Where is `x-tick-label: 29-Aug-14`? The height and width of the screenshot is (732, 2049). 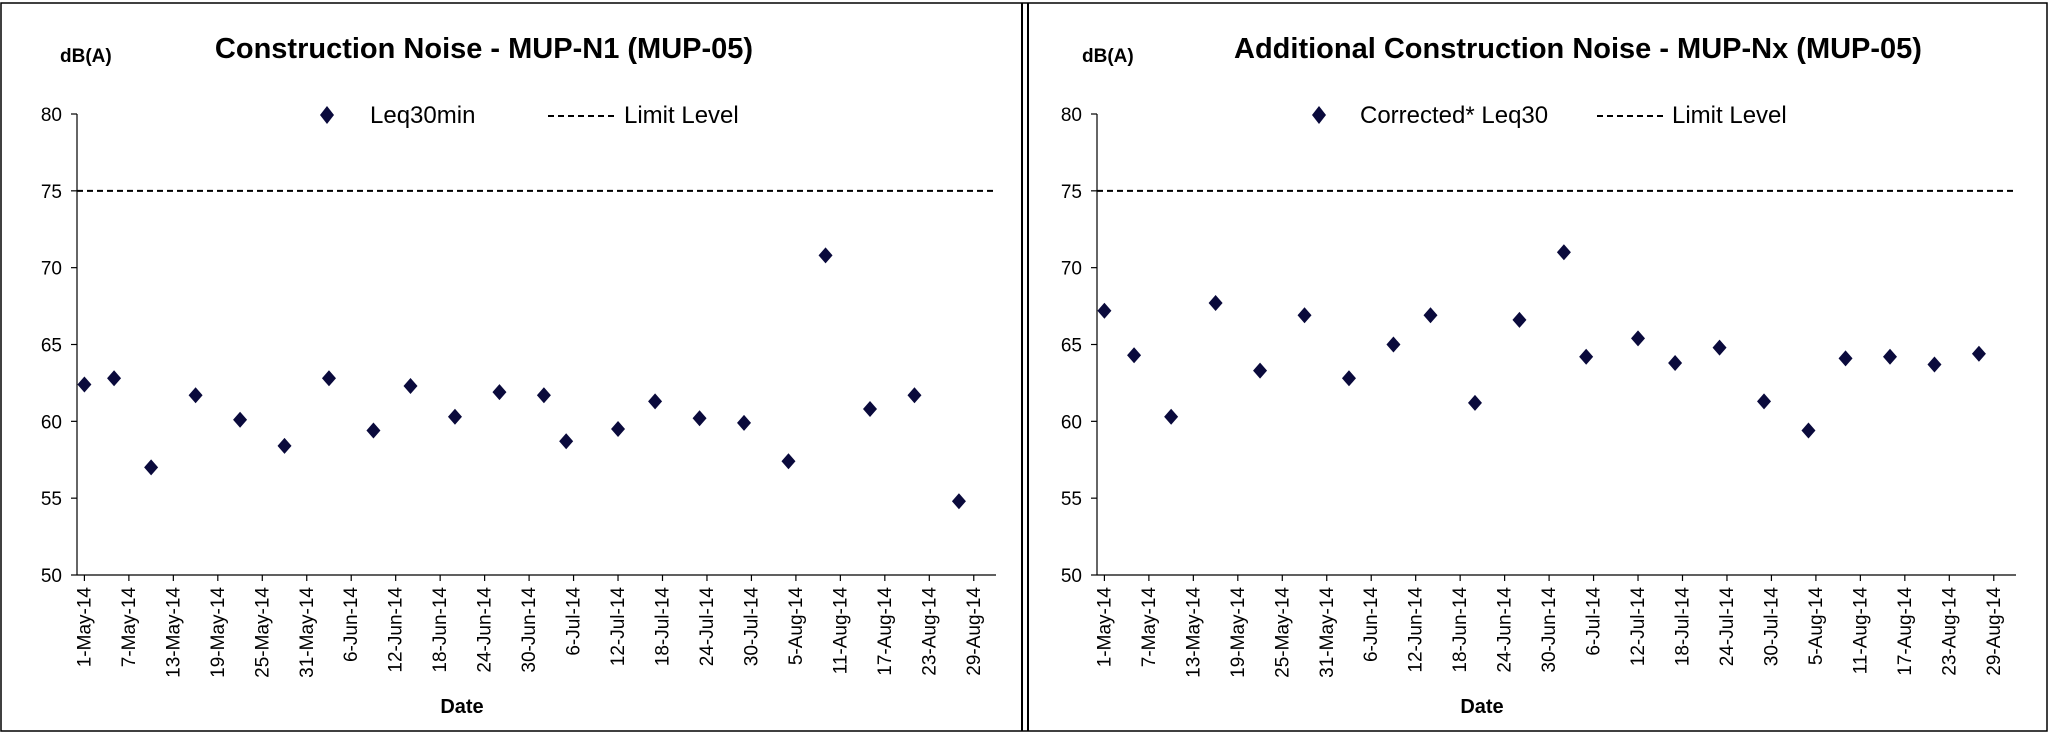
x-tick-label: 29-Aug-14 is located at coordinates (974, 631).